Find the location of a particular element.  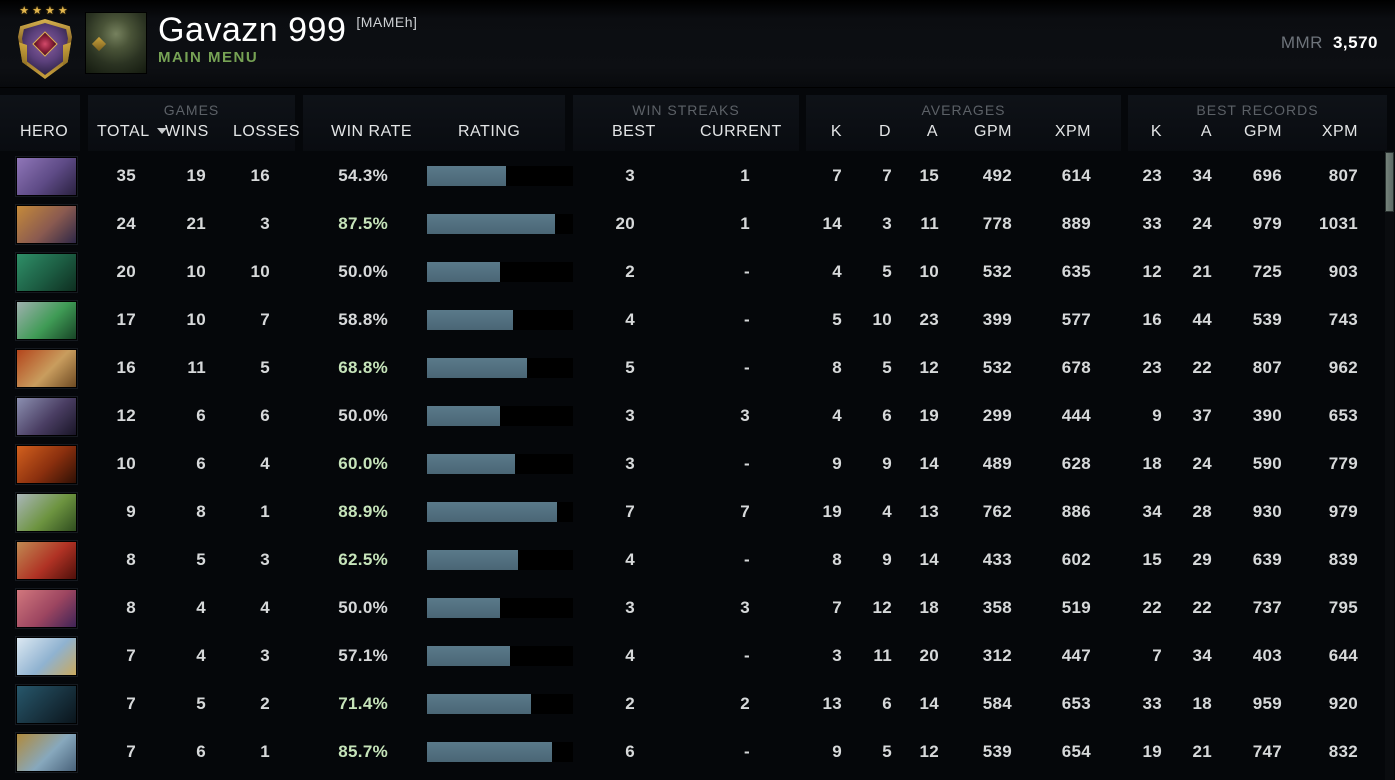

col-best-xpm: XPM is located at coordinates (1339, 131).